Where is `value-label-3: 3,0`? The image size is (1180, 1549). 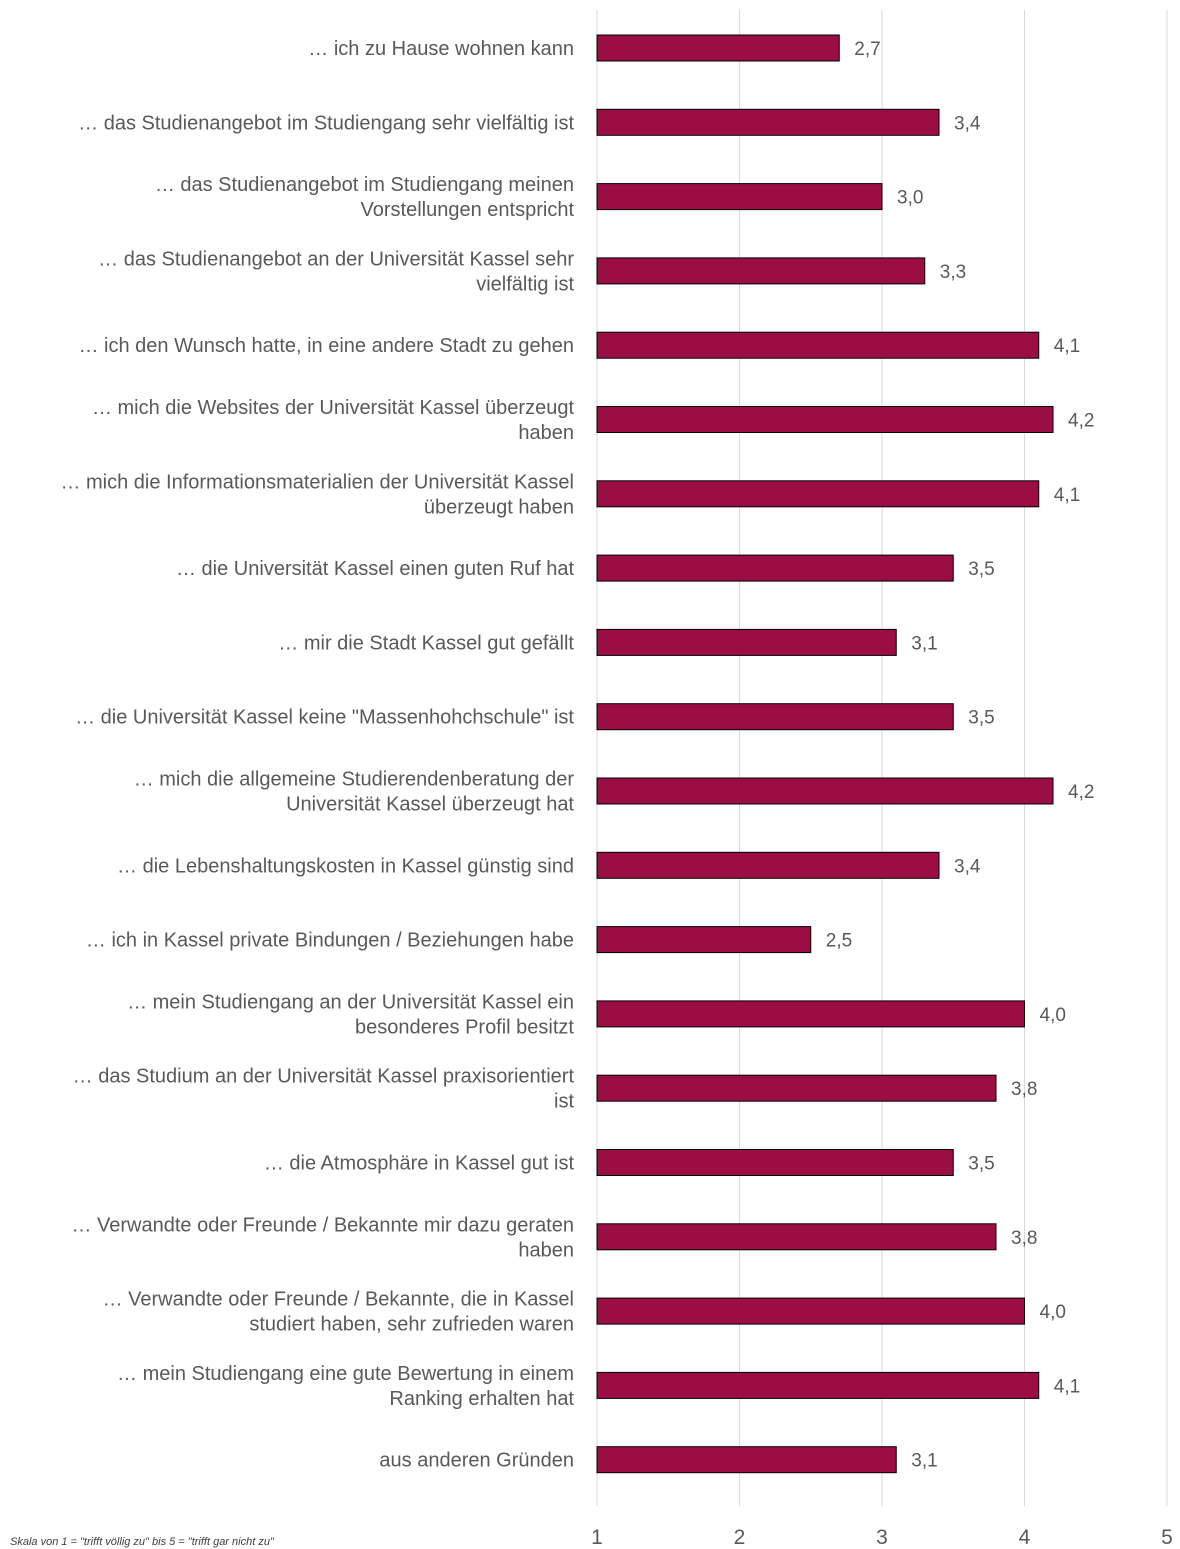
value-label-3: 3,0 is located at coordinates (910, 198).